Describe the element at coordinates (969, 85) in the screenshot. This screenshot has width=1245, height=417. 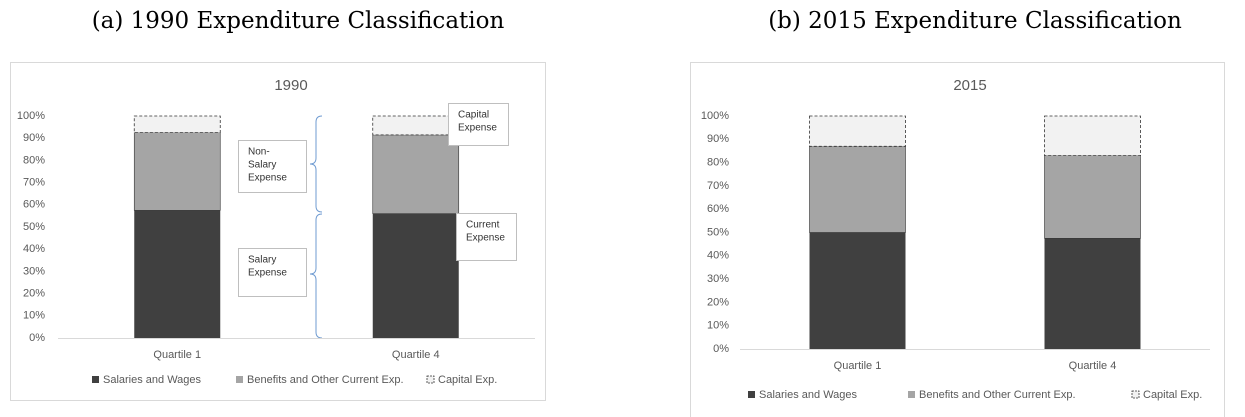
I see `chart-title: 2015` at that location.